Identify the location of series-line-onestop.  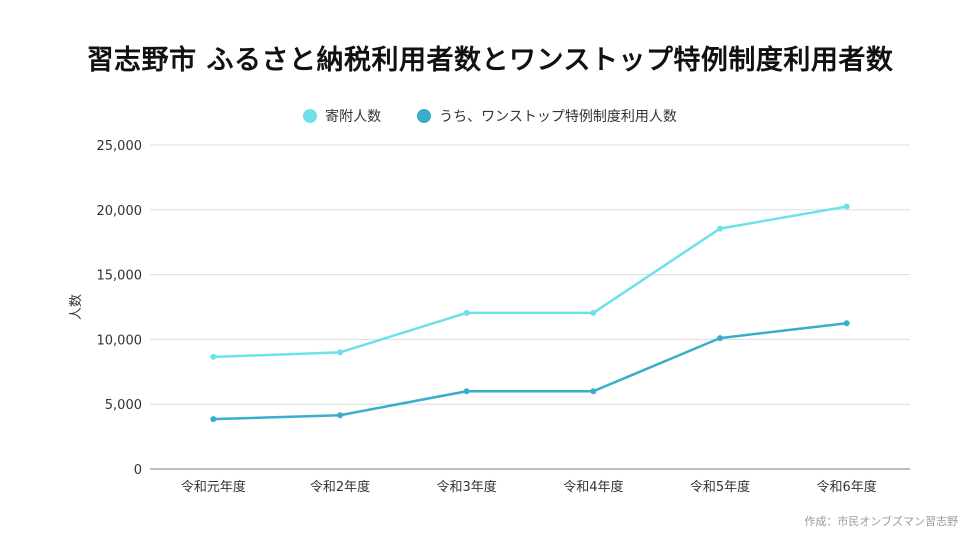
(530, 371).